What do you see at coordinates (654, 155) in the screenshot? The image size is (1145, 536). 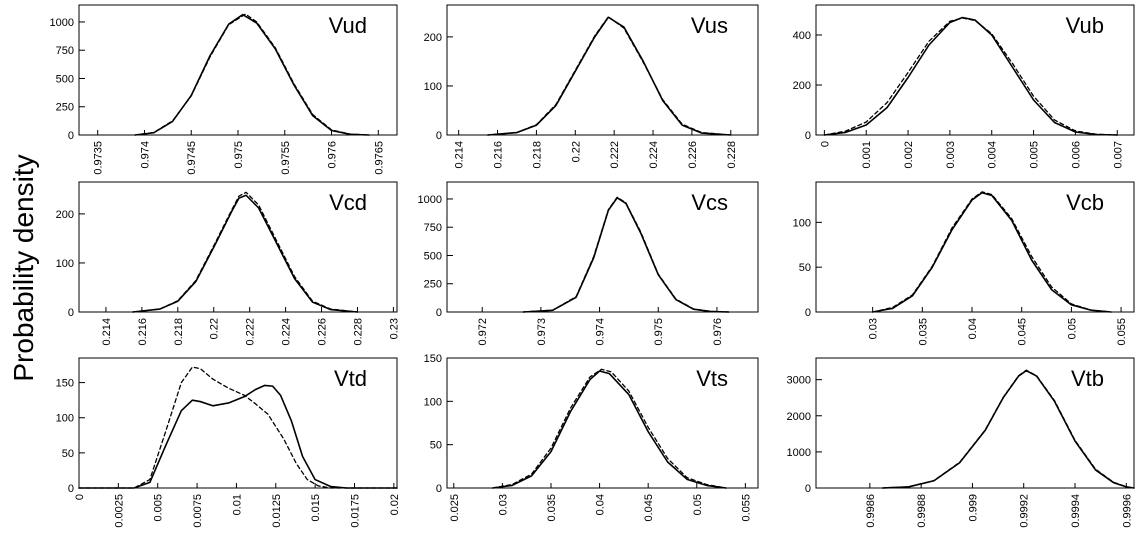 I see `x-tick-label: 0.224` at bounding box center [654, 155].